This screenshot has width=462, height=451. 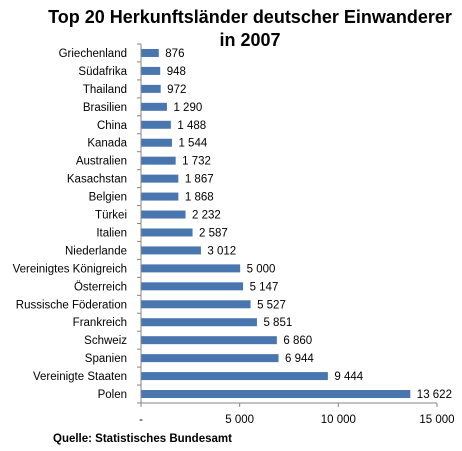 I want to click on category-label: Vereinigte Staaten, so click(x=80, y=377).